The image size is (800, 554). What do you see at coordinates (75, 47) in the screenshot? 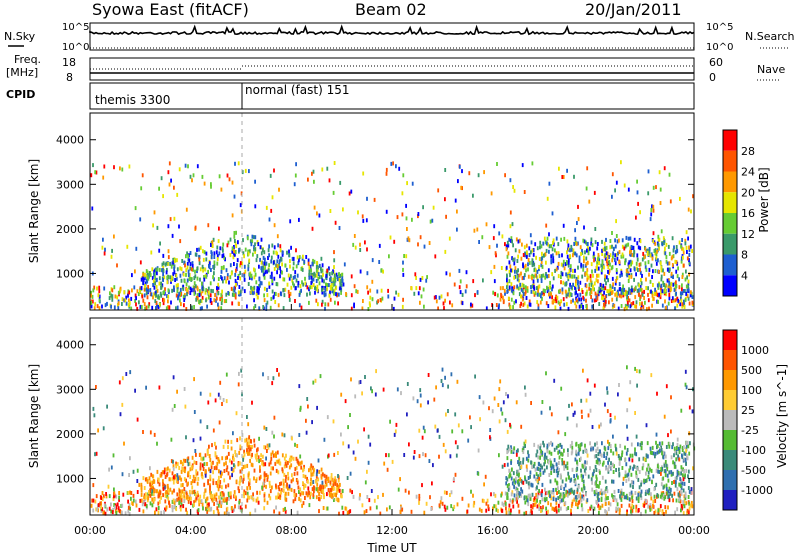
I see `noise-left-tick-bottom: 10^0` at bounding box center [75, 47].